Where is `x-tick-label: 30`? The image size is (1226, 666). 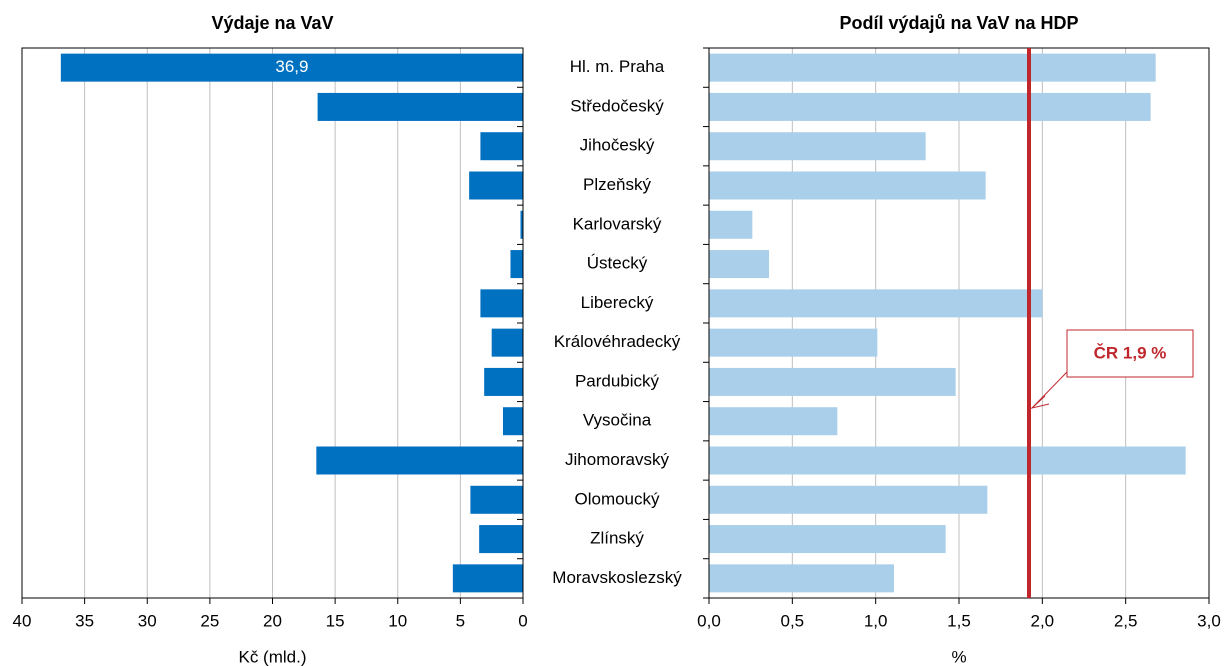
x-tick-label: 30 is located at coordinates (147, 620).